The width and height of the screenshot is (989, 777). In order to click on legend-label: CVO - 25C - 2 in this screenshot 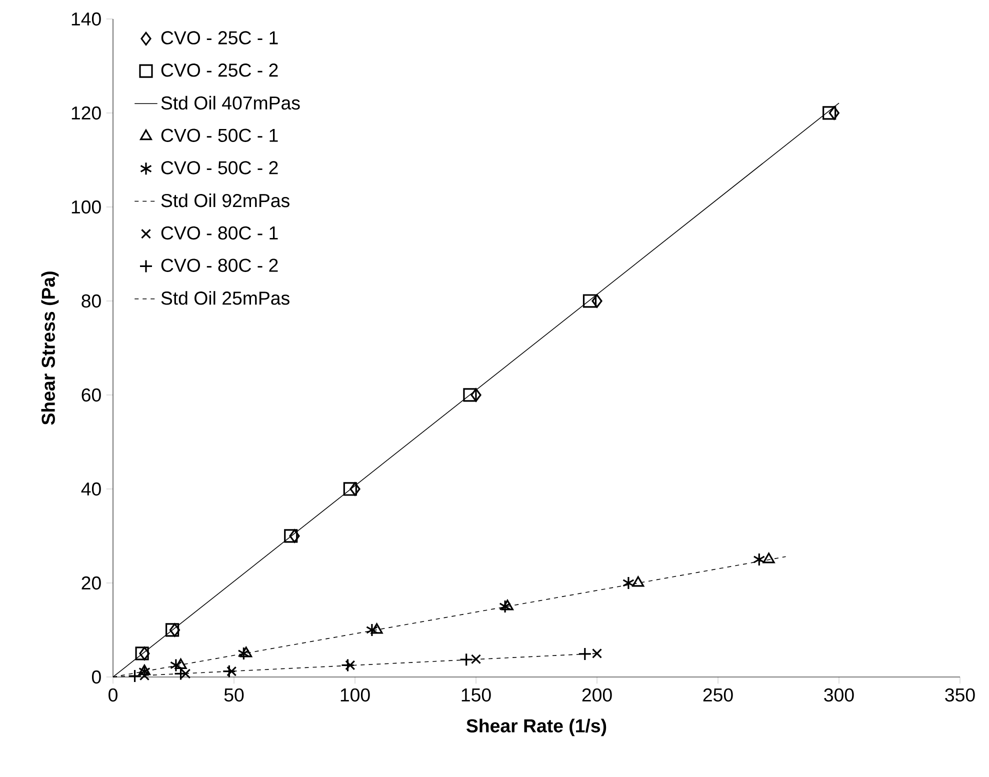, I will do `click(219, 70)`.